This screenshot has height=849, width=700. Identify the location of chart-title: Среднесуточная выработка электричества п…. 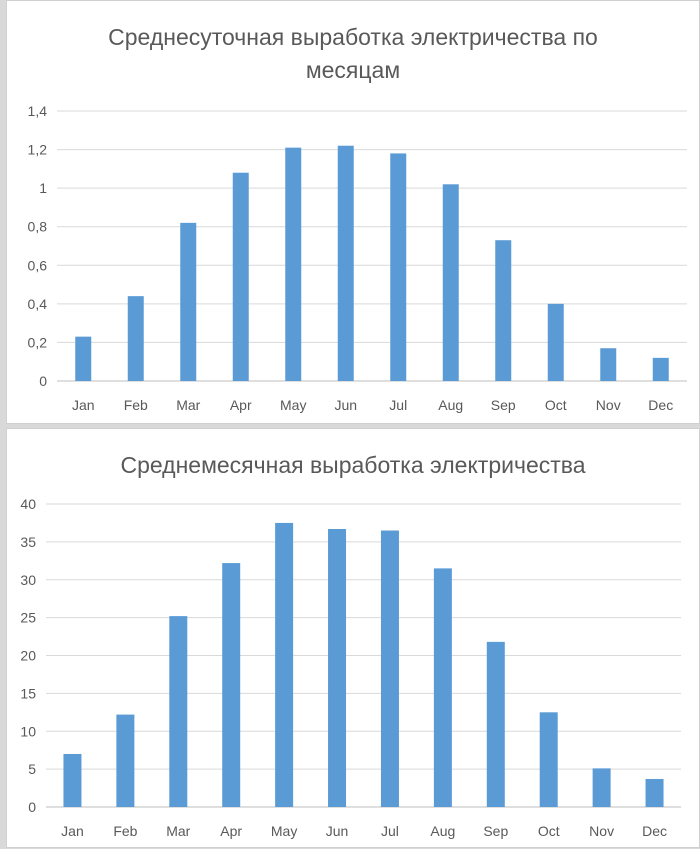
(353, 53).